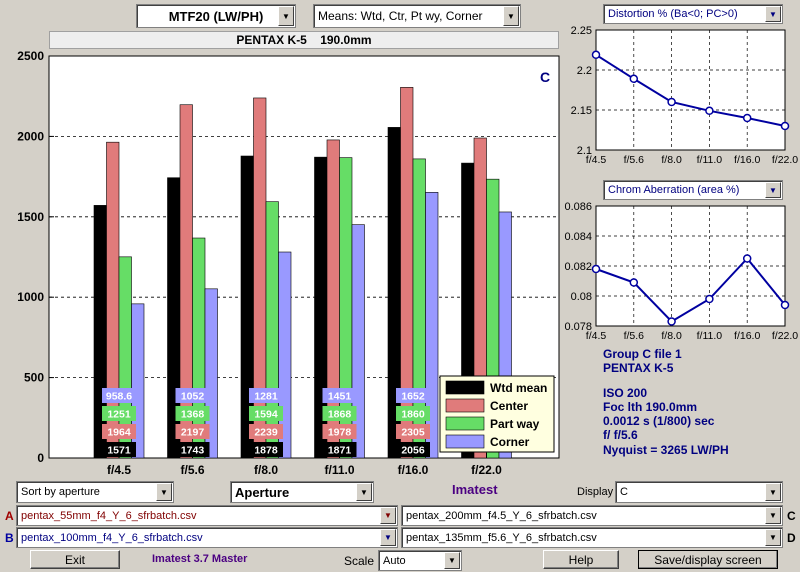 The image size is (800, 572). I want to click on chrom-select-value: Chrom Aberration (area %), so click(674, 190).